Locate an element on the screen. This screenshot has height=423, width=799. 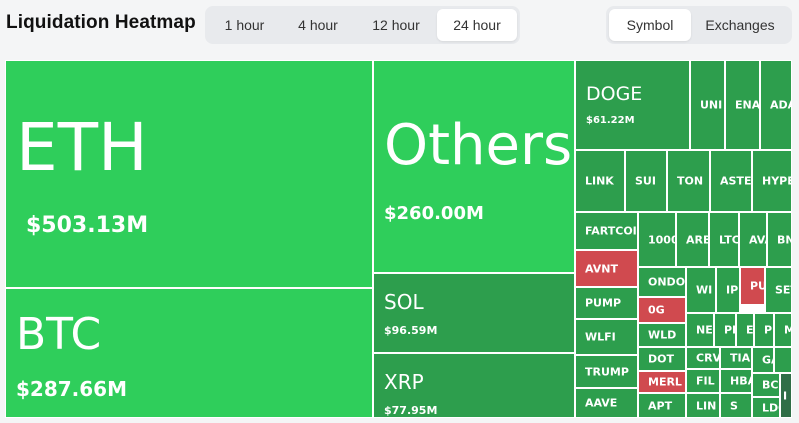
tile-unlabeled is located at coordinates (783, 360).